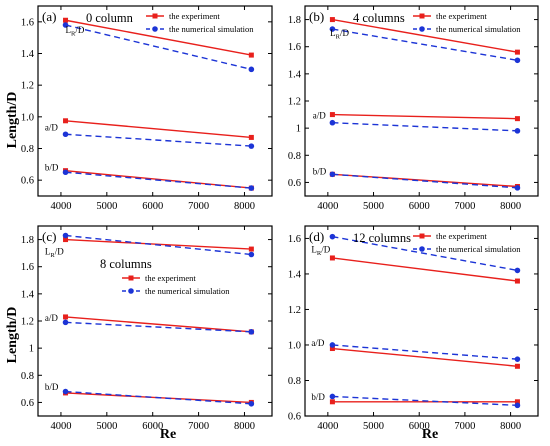  I want to click on y-tick-label: 0.6, so click(27, 181).